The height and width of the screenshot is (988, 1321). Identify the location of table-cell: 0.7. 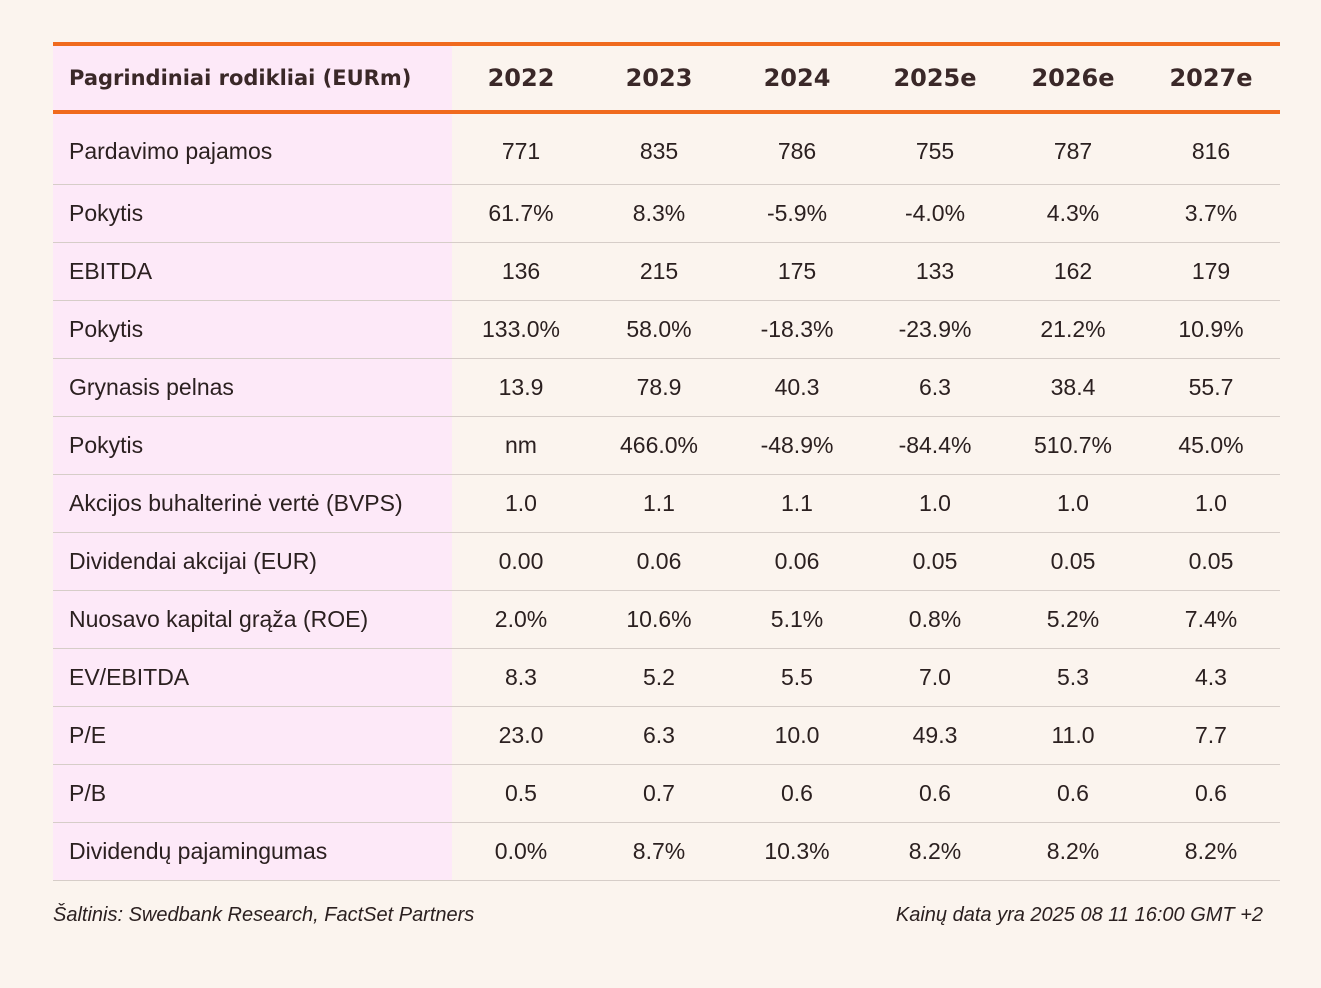
(659, 793).